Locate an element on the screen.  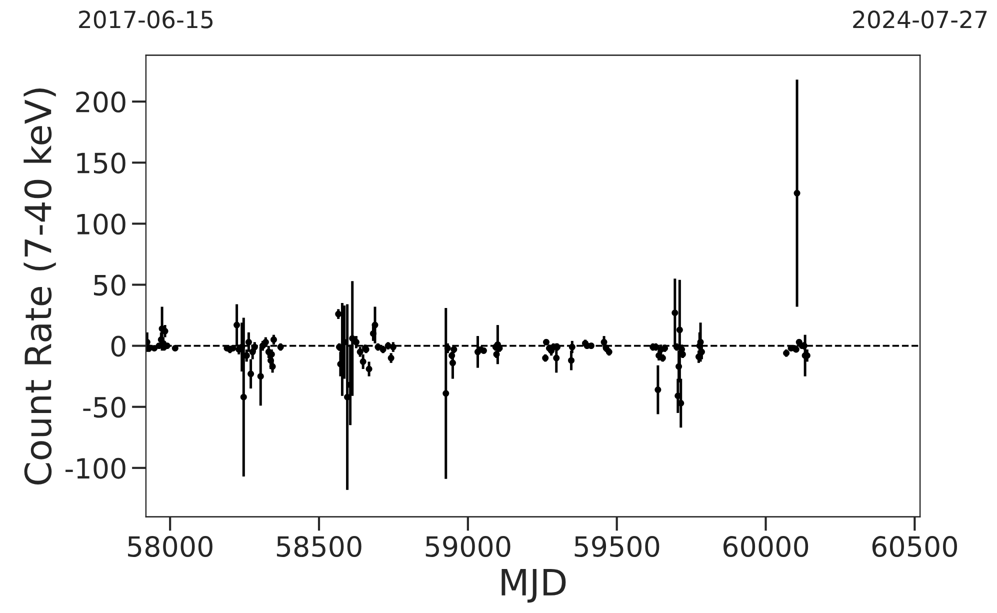
y-tick-label: 0 is located at coordinates (118, 346).